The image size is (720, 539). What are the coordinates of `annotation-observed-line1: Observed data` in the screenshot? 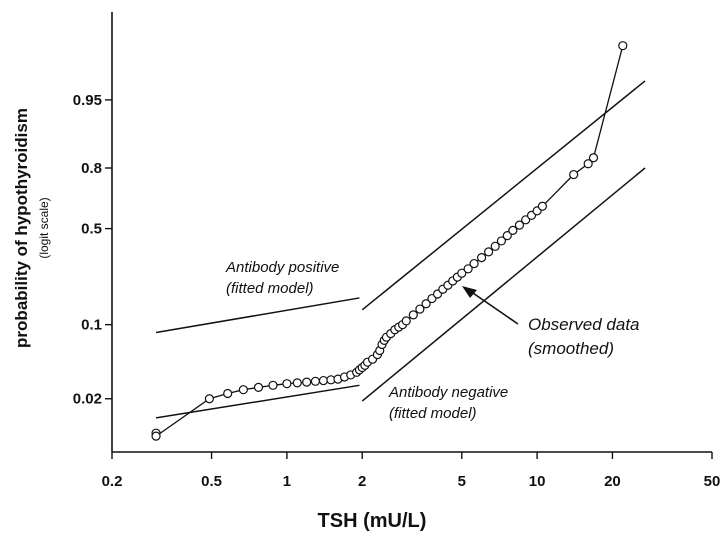 It's located at (584, 324).